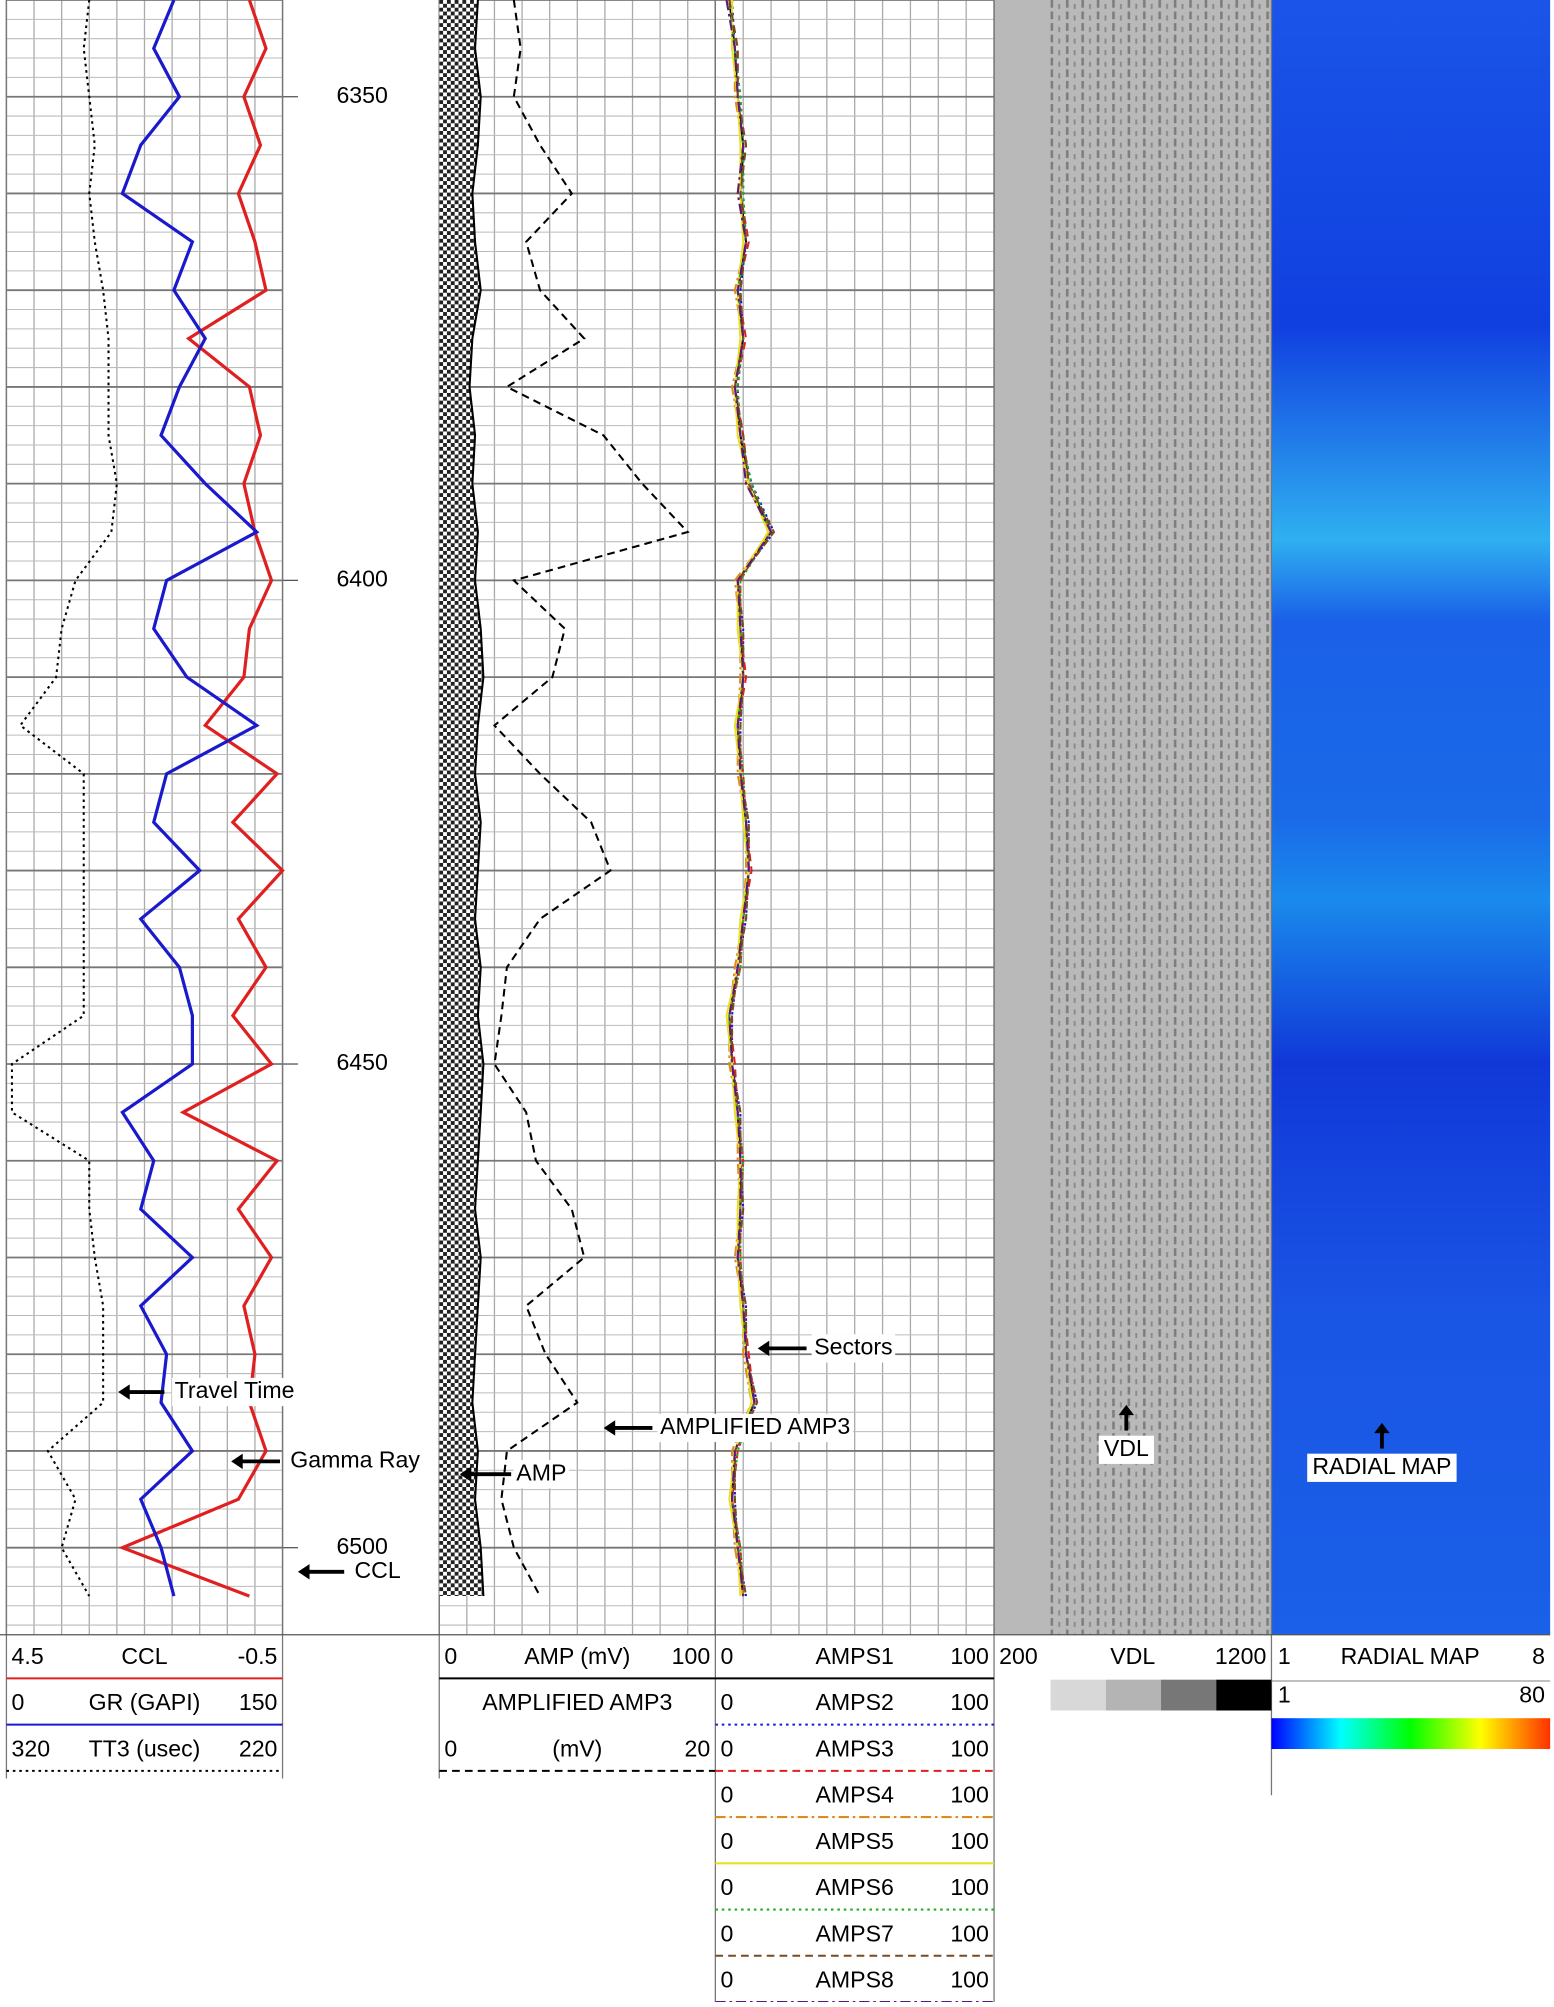  I want to click on annotation: Gamma Ray, so click(355, 1459).